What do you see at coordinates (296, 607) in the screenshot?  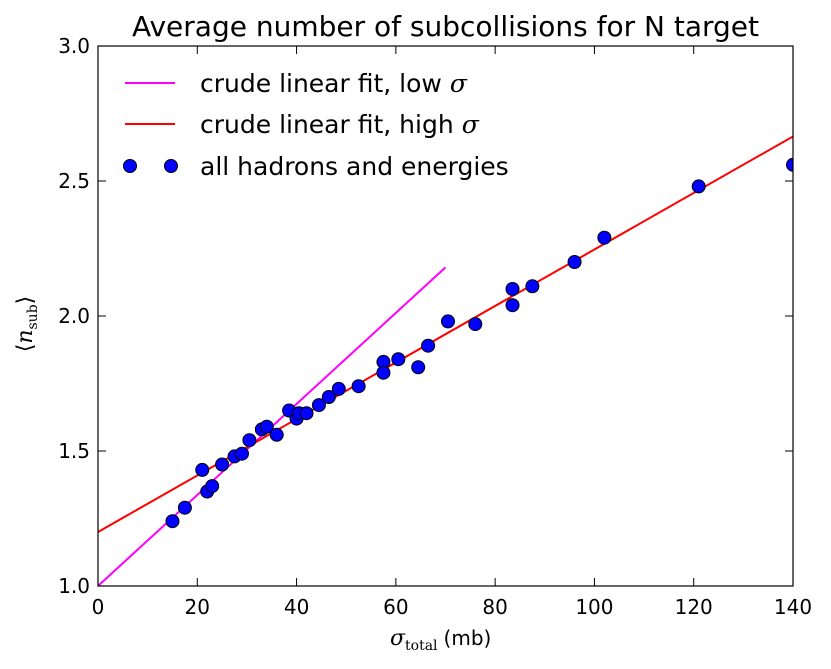 I see `x-tick-label: 40` at bounding box center [296, 607].